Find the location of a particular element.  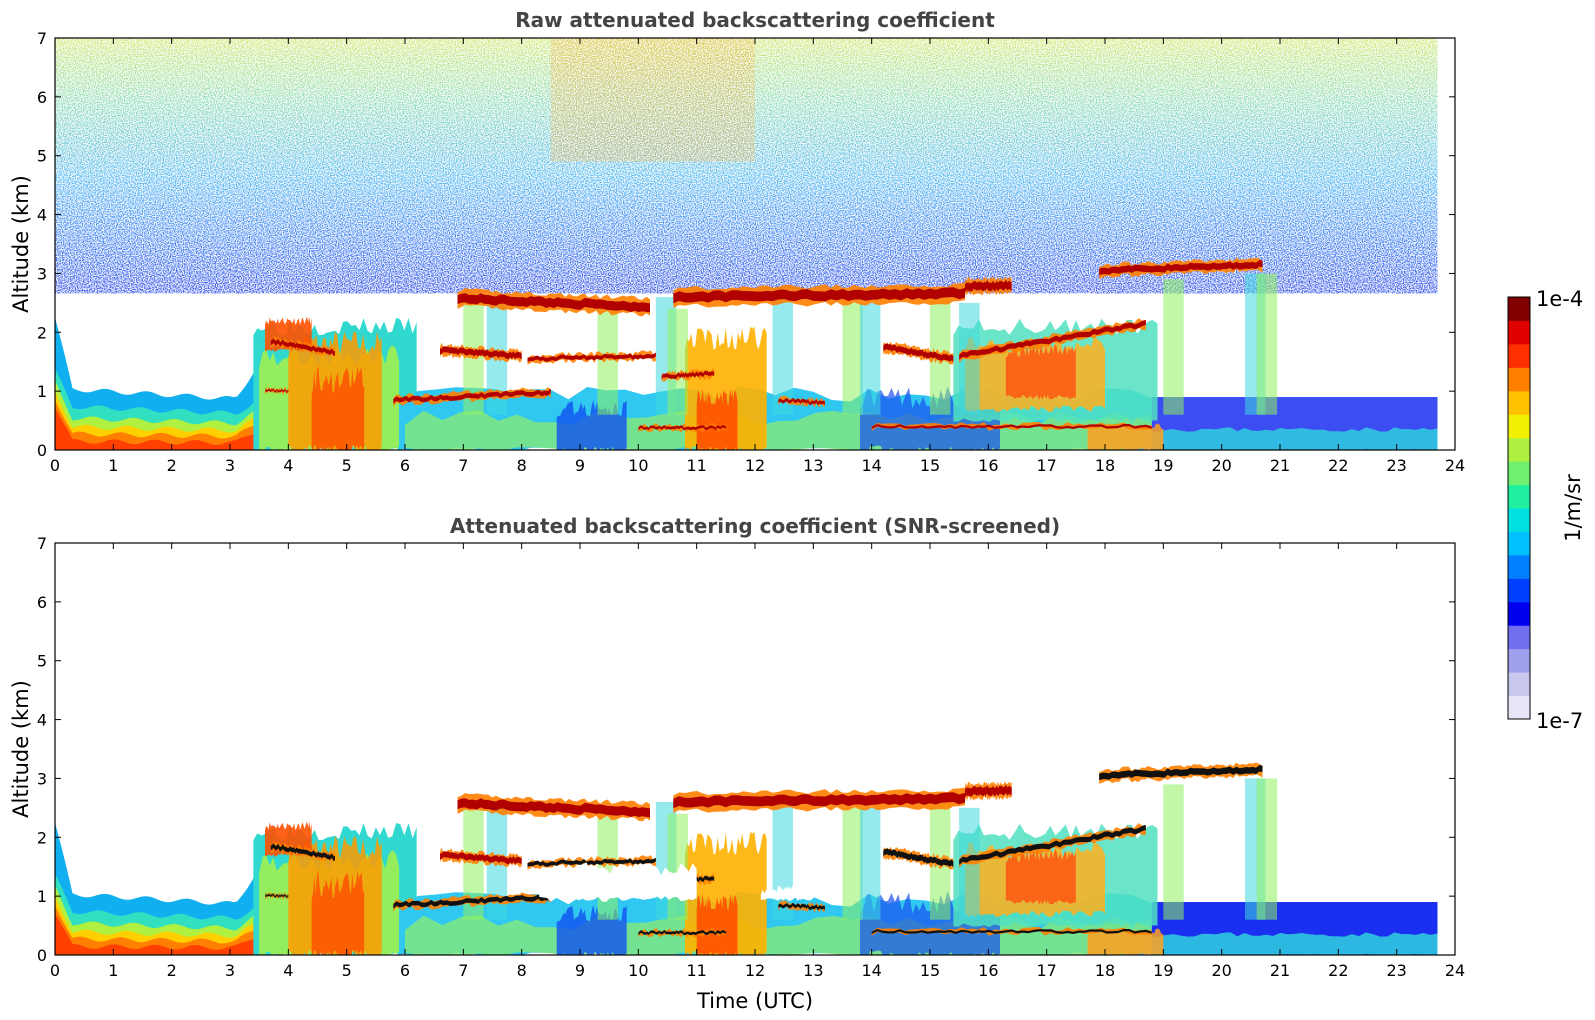

snr-y-axis-label: Altitude (km) is located at coordinates (21, 749).